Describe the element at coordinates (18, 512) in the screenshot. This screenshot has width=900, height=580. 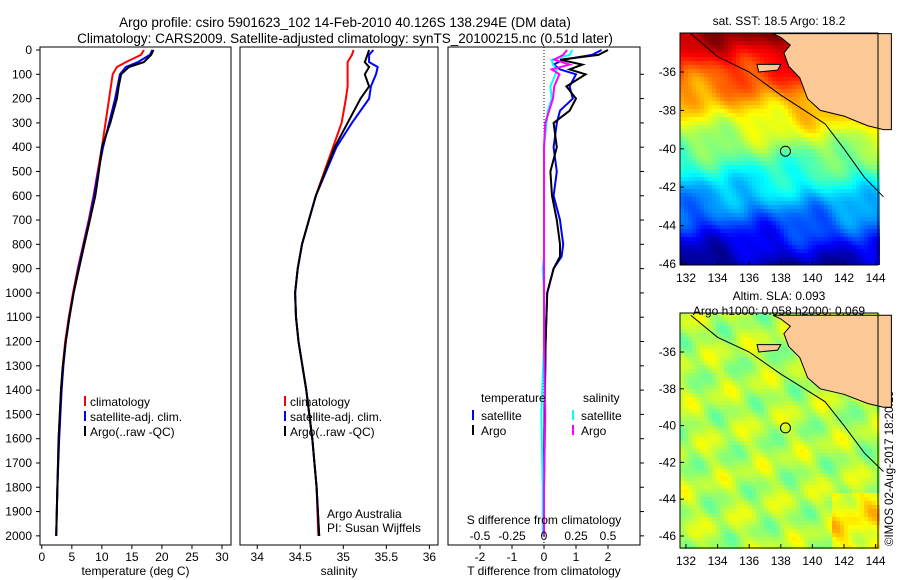
I see `y-tick-label: 1900` at that location.